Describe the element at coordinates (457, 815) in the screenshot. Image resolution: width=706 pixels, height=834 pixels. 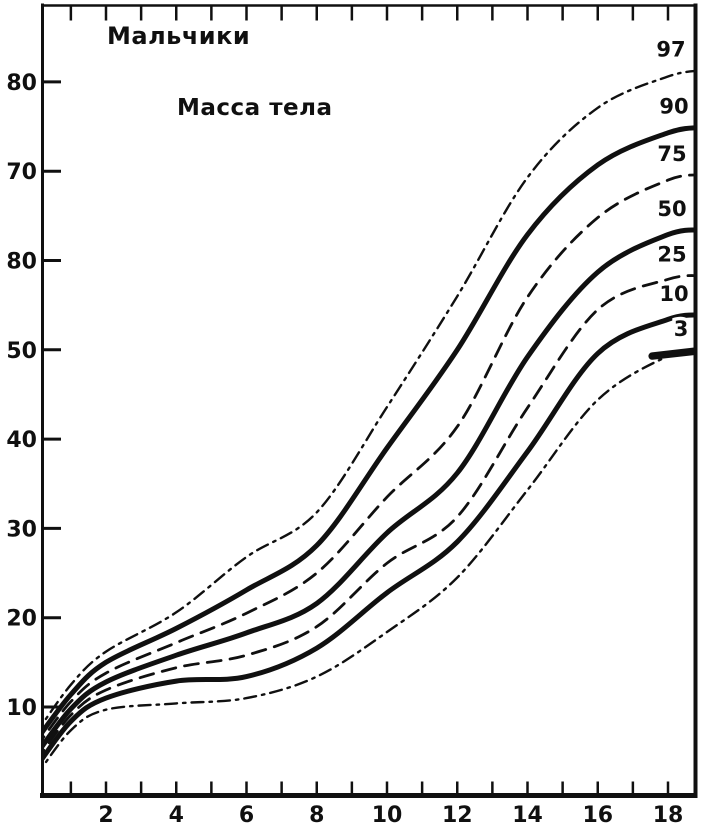
I see `x-tick-label-12: 12` at that location.